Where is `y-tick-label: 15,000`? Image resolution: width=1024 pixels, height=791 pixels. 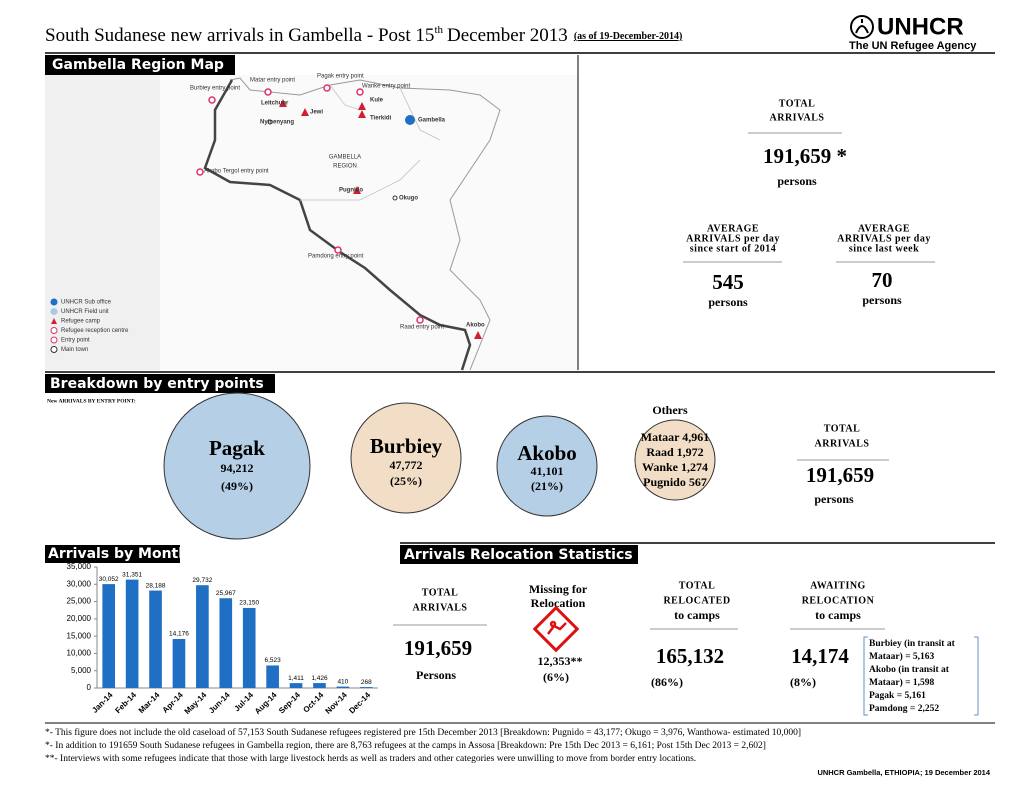
y-tick-label: 15,000 is located at coordinates (79, 635).